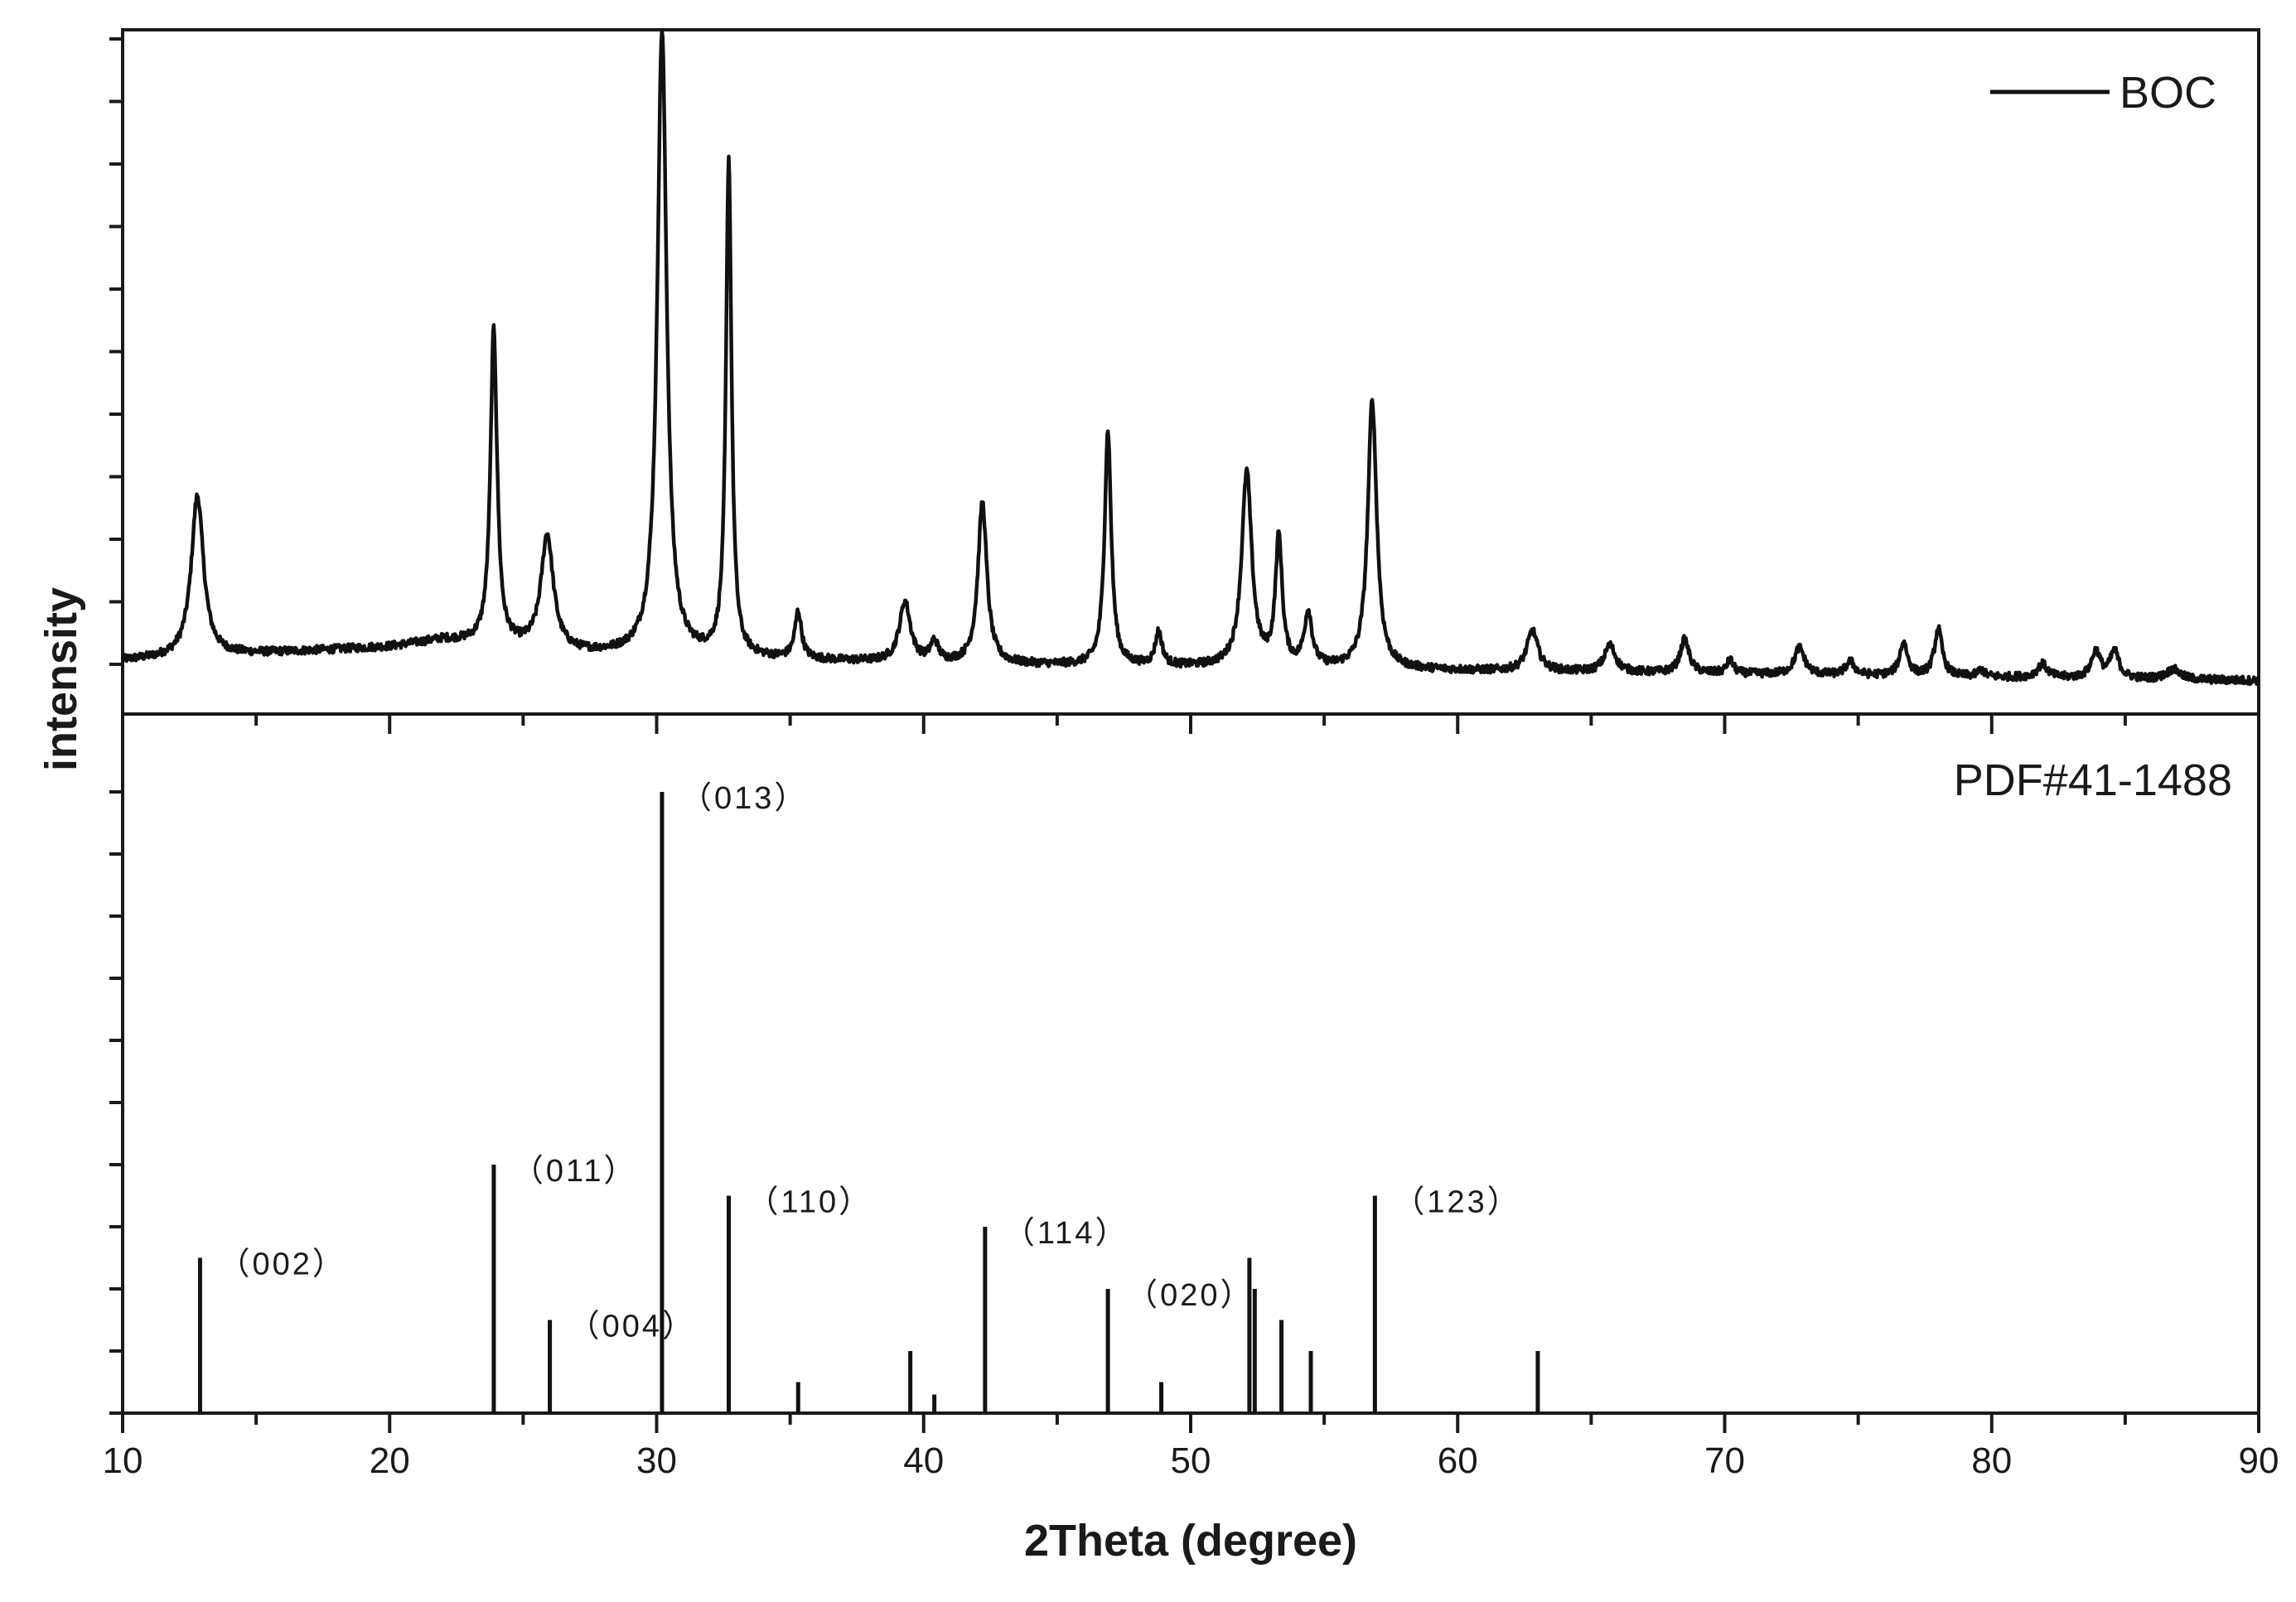 The image size is (2296, 1602). Describe the element at coordinates (1190, 1295) in the screenshot. I see `hkl-label: （020）` at that location.